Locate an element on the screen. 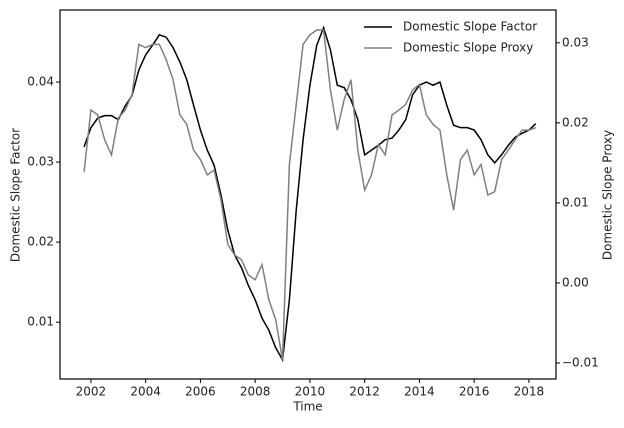 The image size is (624, 428). y-tick-label: 0.02 is located at coordinates (40, 242).